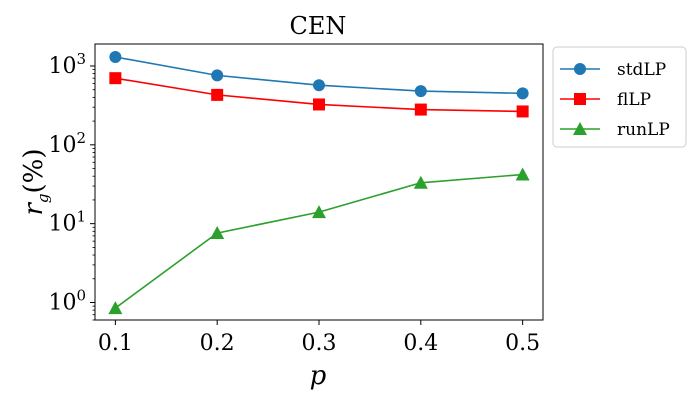  I want to click on x-tick-label: 0.3, so click(319, 343).